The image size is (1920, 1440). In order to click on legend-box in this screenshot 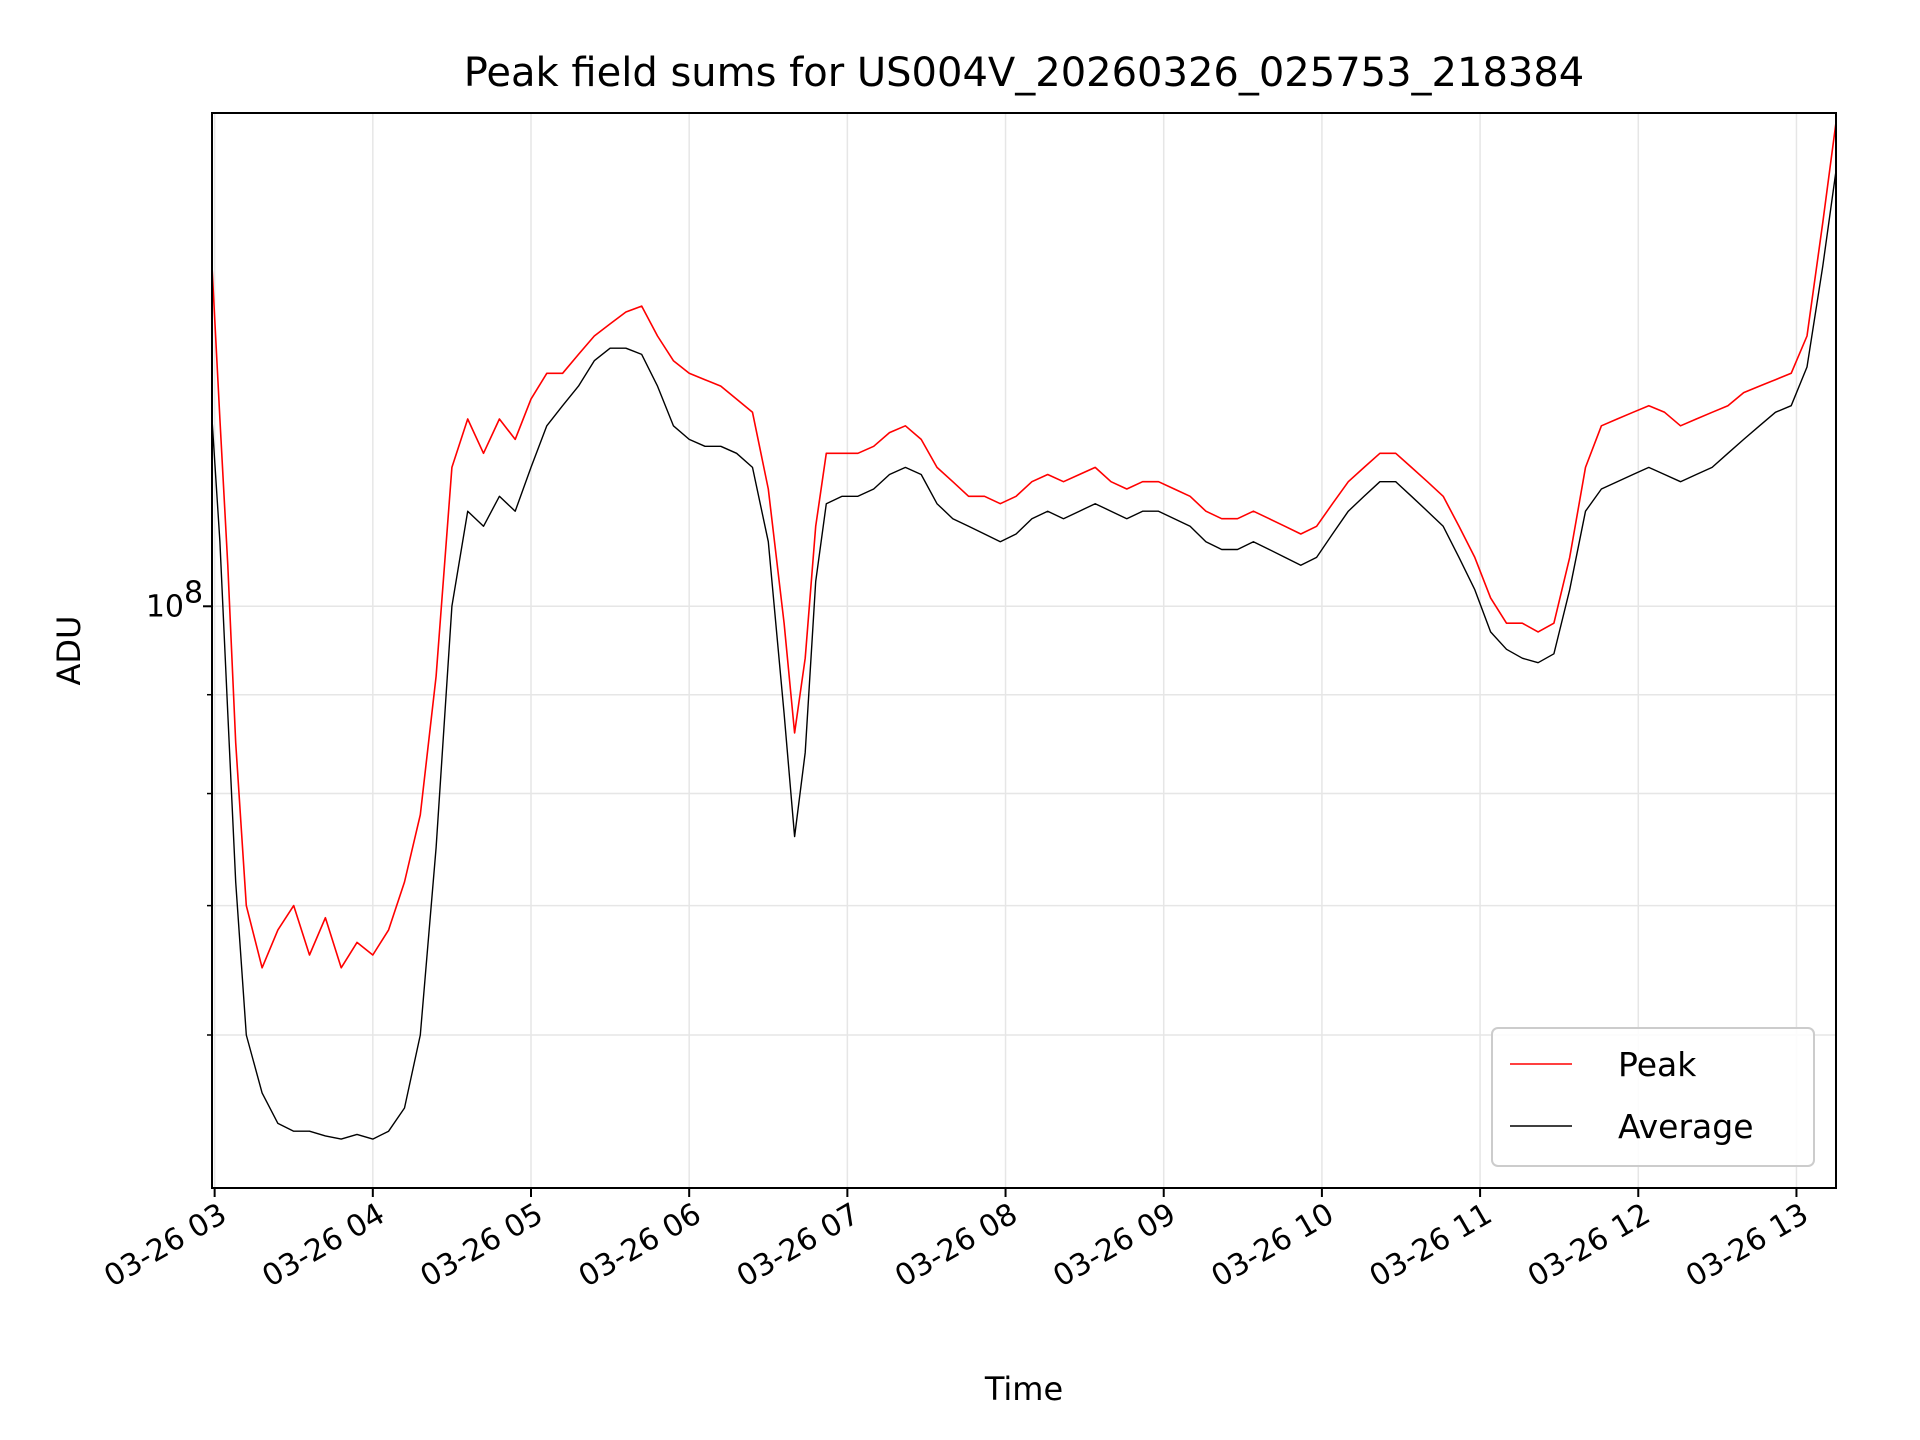, I will do `click(1653, 1097)`.